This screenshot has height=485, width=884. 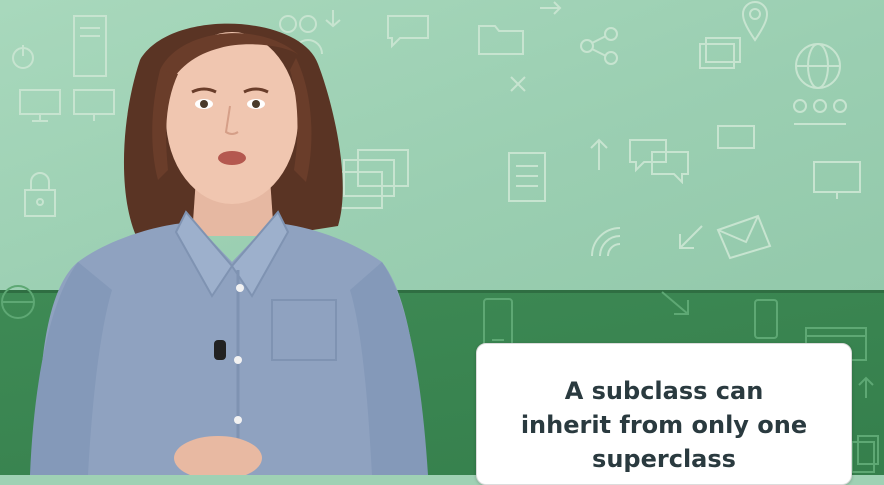 What do you see at coordinates (599, 46) in the screenshot?
I see `share-icon` at bounding box center [599, 46].